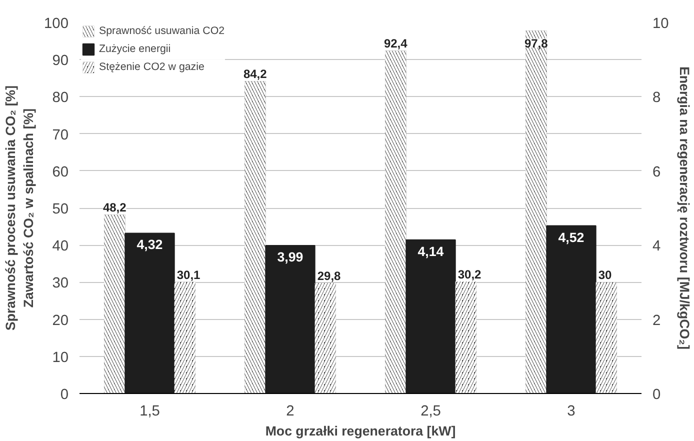  What do you see at coordinates (188, 275) in the screenshot?
I see `data-label: 30,1` at bounding box center [188, 275].